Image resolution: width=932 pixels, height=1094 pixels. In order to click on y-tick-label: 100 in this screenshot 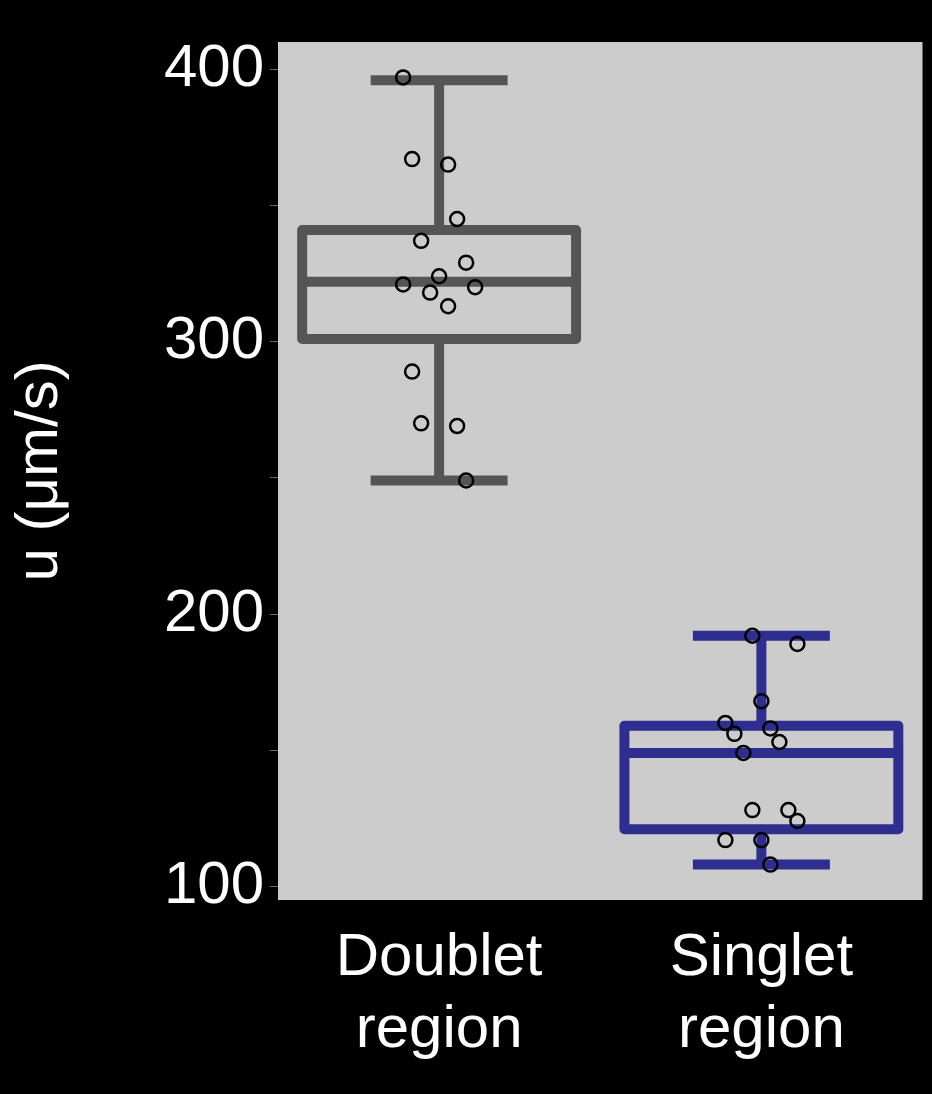, I will do `click(213, 882)`.